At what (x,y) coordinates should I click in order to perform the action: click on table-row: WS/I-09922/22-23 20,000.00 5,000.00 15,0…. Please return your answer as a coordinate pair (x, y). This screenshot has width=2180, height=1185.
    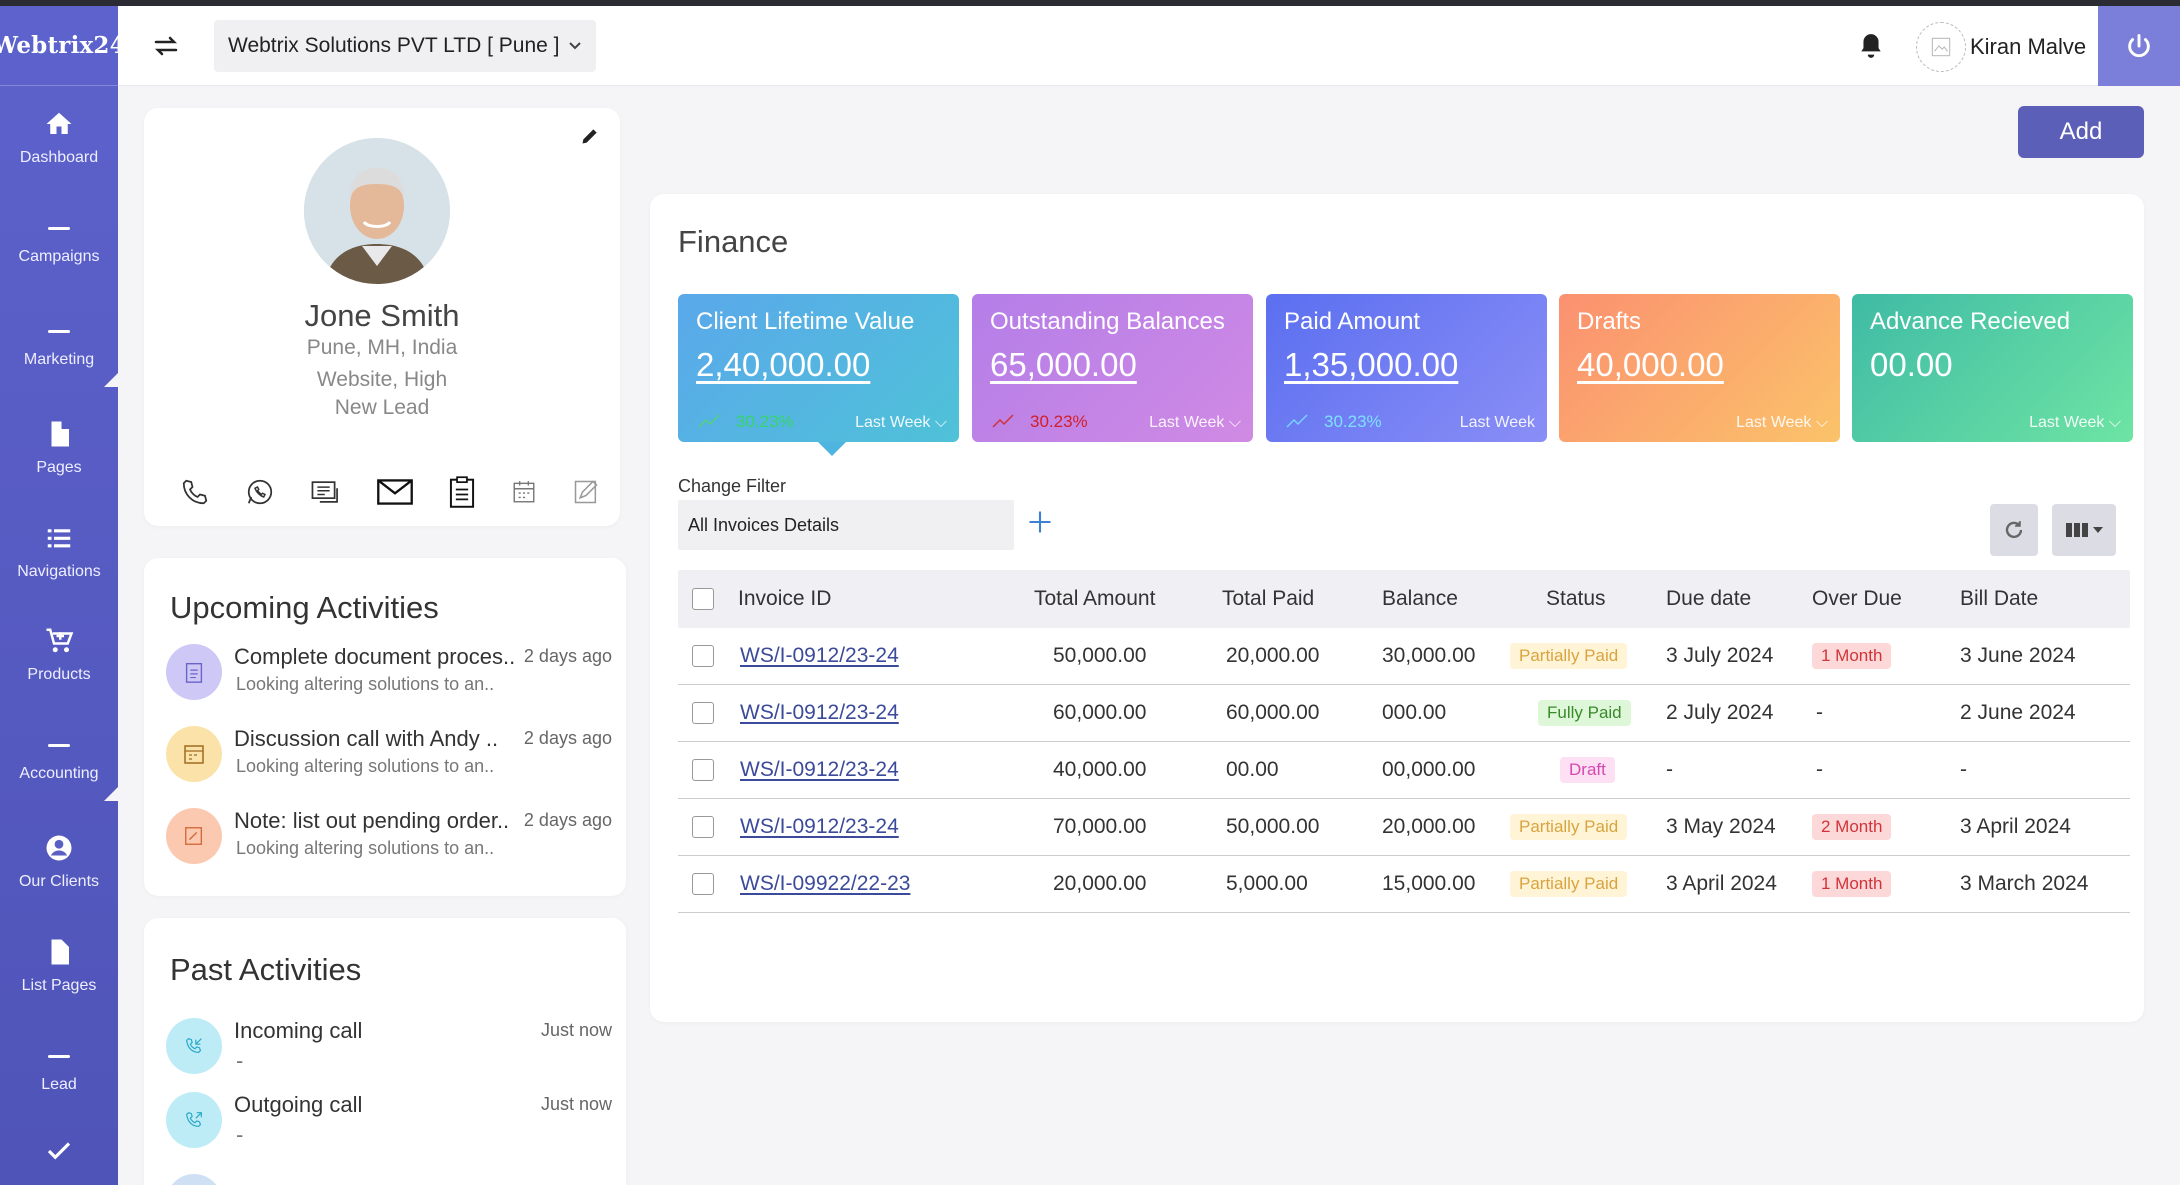
    Looking at the image, I should click on (1404, 884).